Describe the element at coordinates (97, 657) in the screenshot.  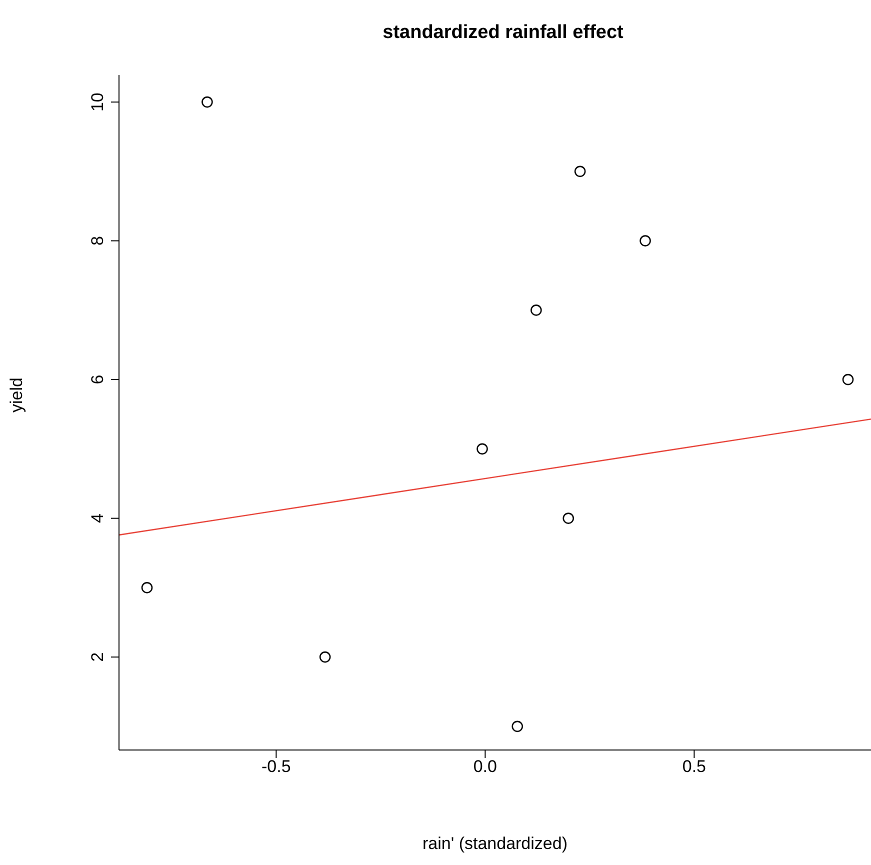
I see `y-tick-label: 2` at that location.